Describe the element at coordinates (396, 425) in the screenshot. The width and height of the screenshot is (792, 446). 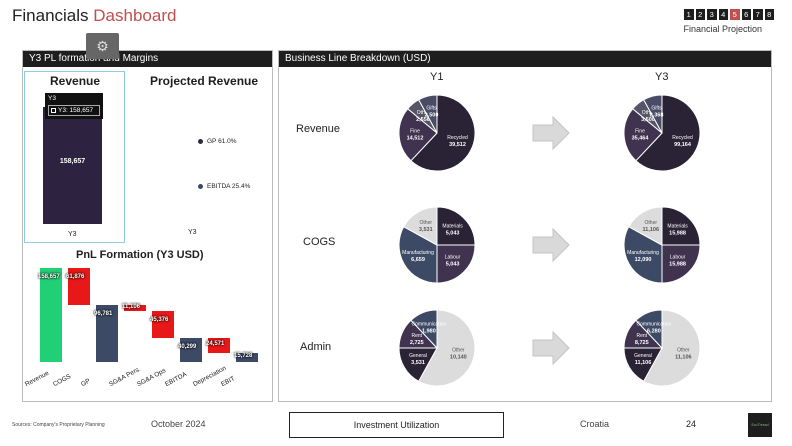
I see `investment-utilization-button: Investment Utilization` at that location.